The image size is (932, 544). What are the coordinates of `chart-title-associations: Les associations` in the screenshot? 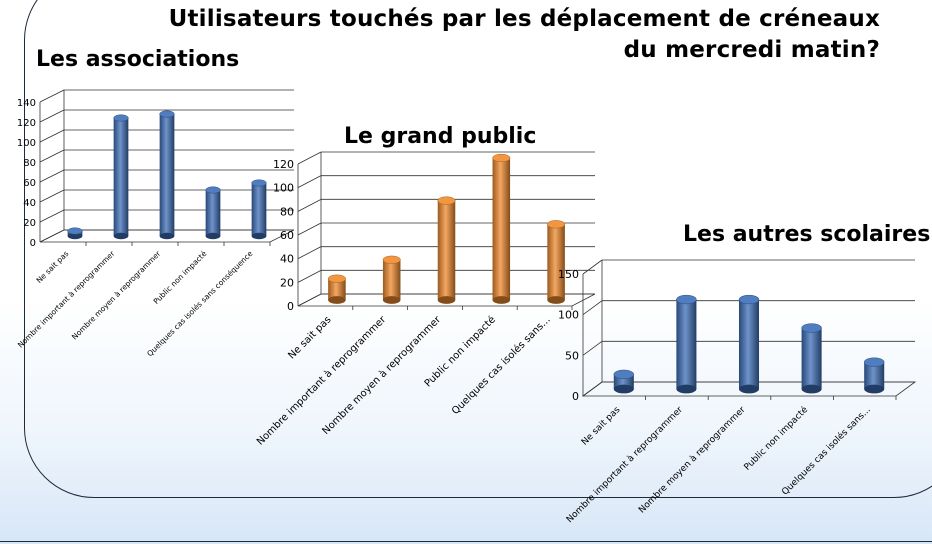 It's located at (138, 59).